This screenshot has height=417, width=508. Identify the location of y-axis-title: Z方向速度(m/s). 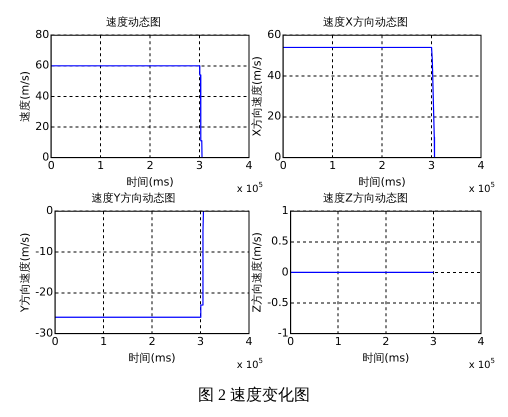
(257, 272).